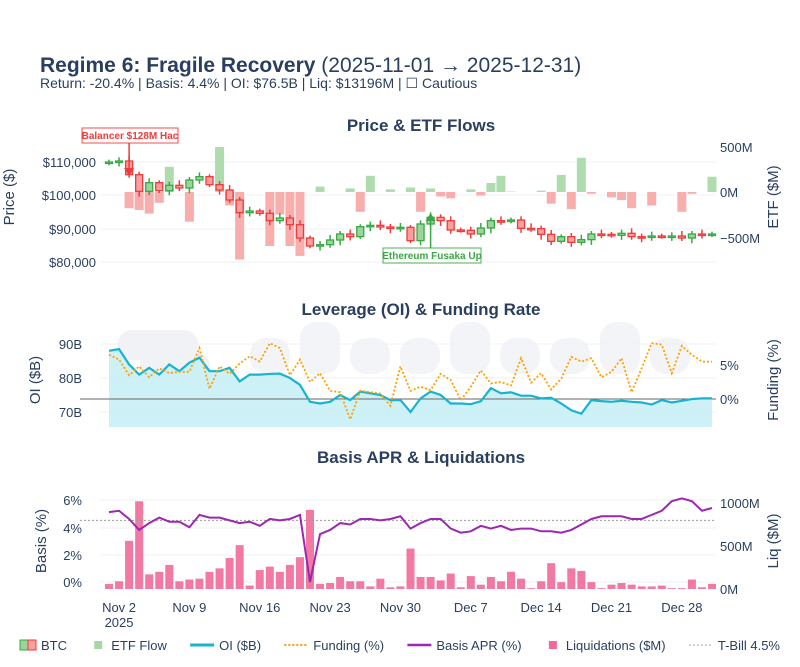 The height and width of the screenshot is (667, 800). I want to click on basis-line, so click(410, 540).